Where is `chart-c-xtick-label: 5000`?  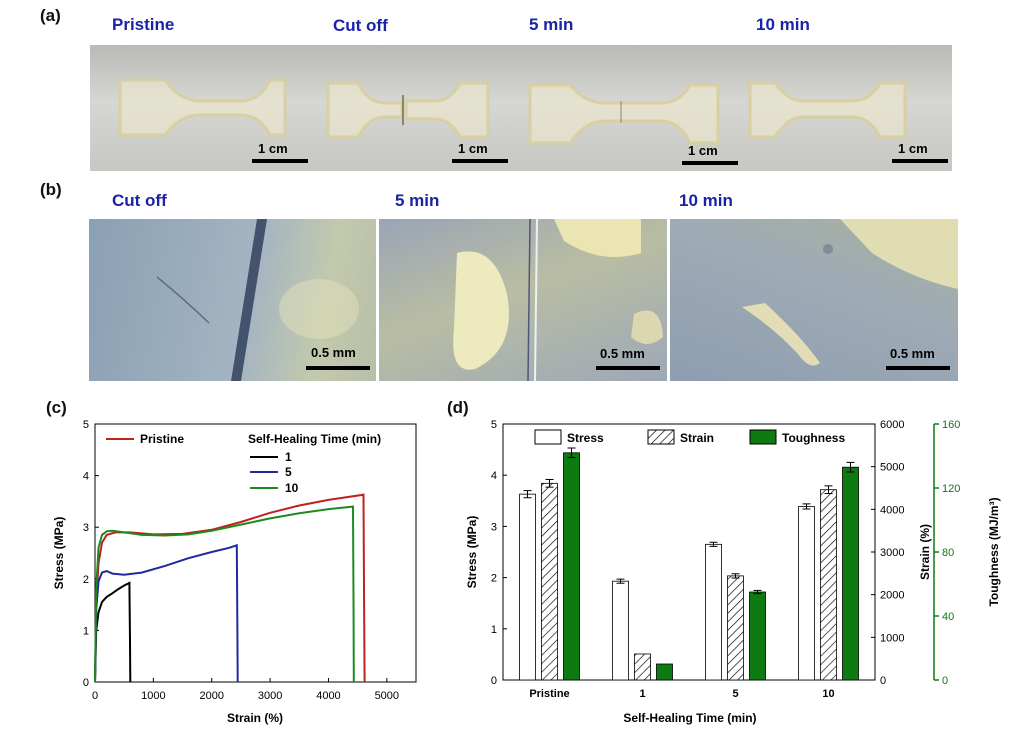
chart-c-xtick-label: 5000 is located at coordinates (387, 696).